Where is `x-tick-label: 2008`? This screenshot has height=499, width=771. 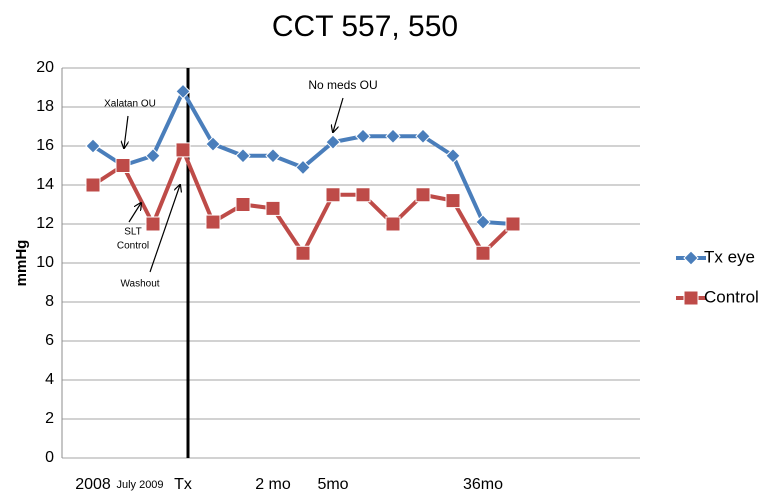
x-tick-label: 2008 is located at coordinates (93, 484).